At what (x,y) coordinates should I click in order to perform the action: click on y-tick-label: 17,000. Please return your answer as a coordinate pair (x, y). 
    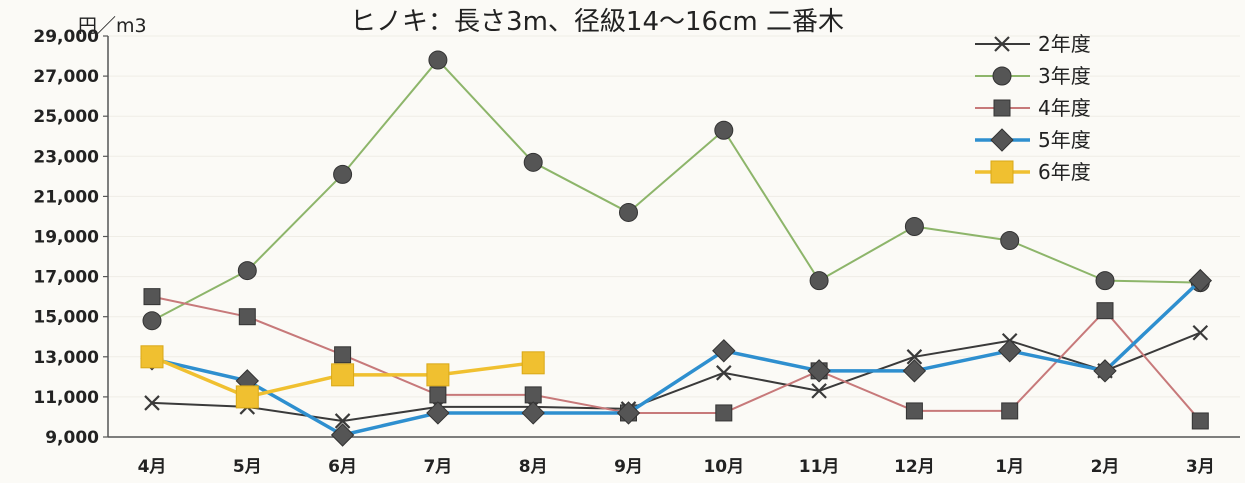
    Looking at the image, I should click on (66, 278).